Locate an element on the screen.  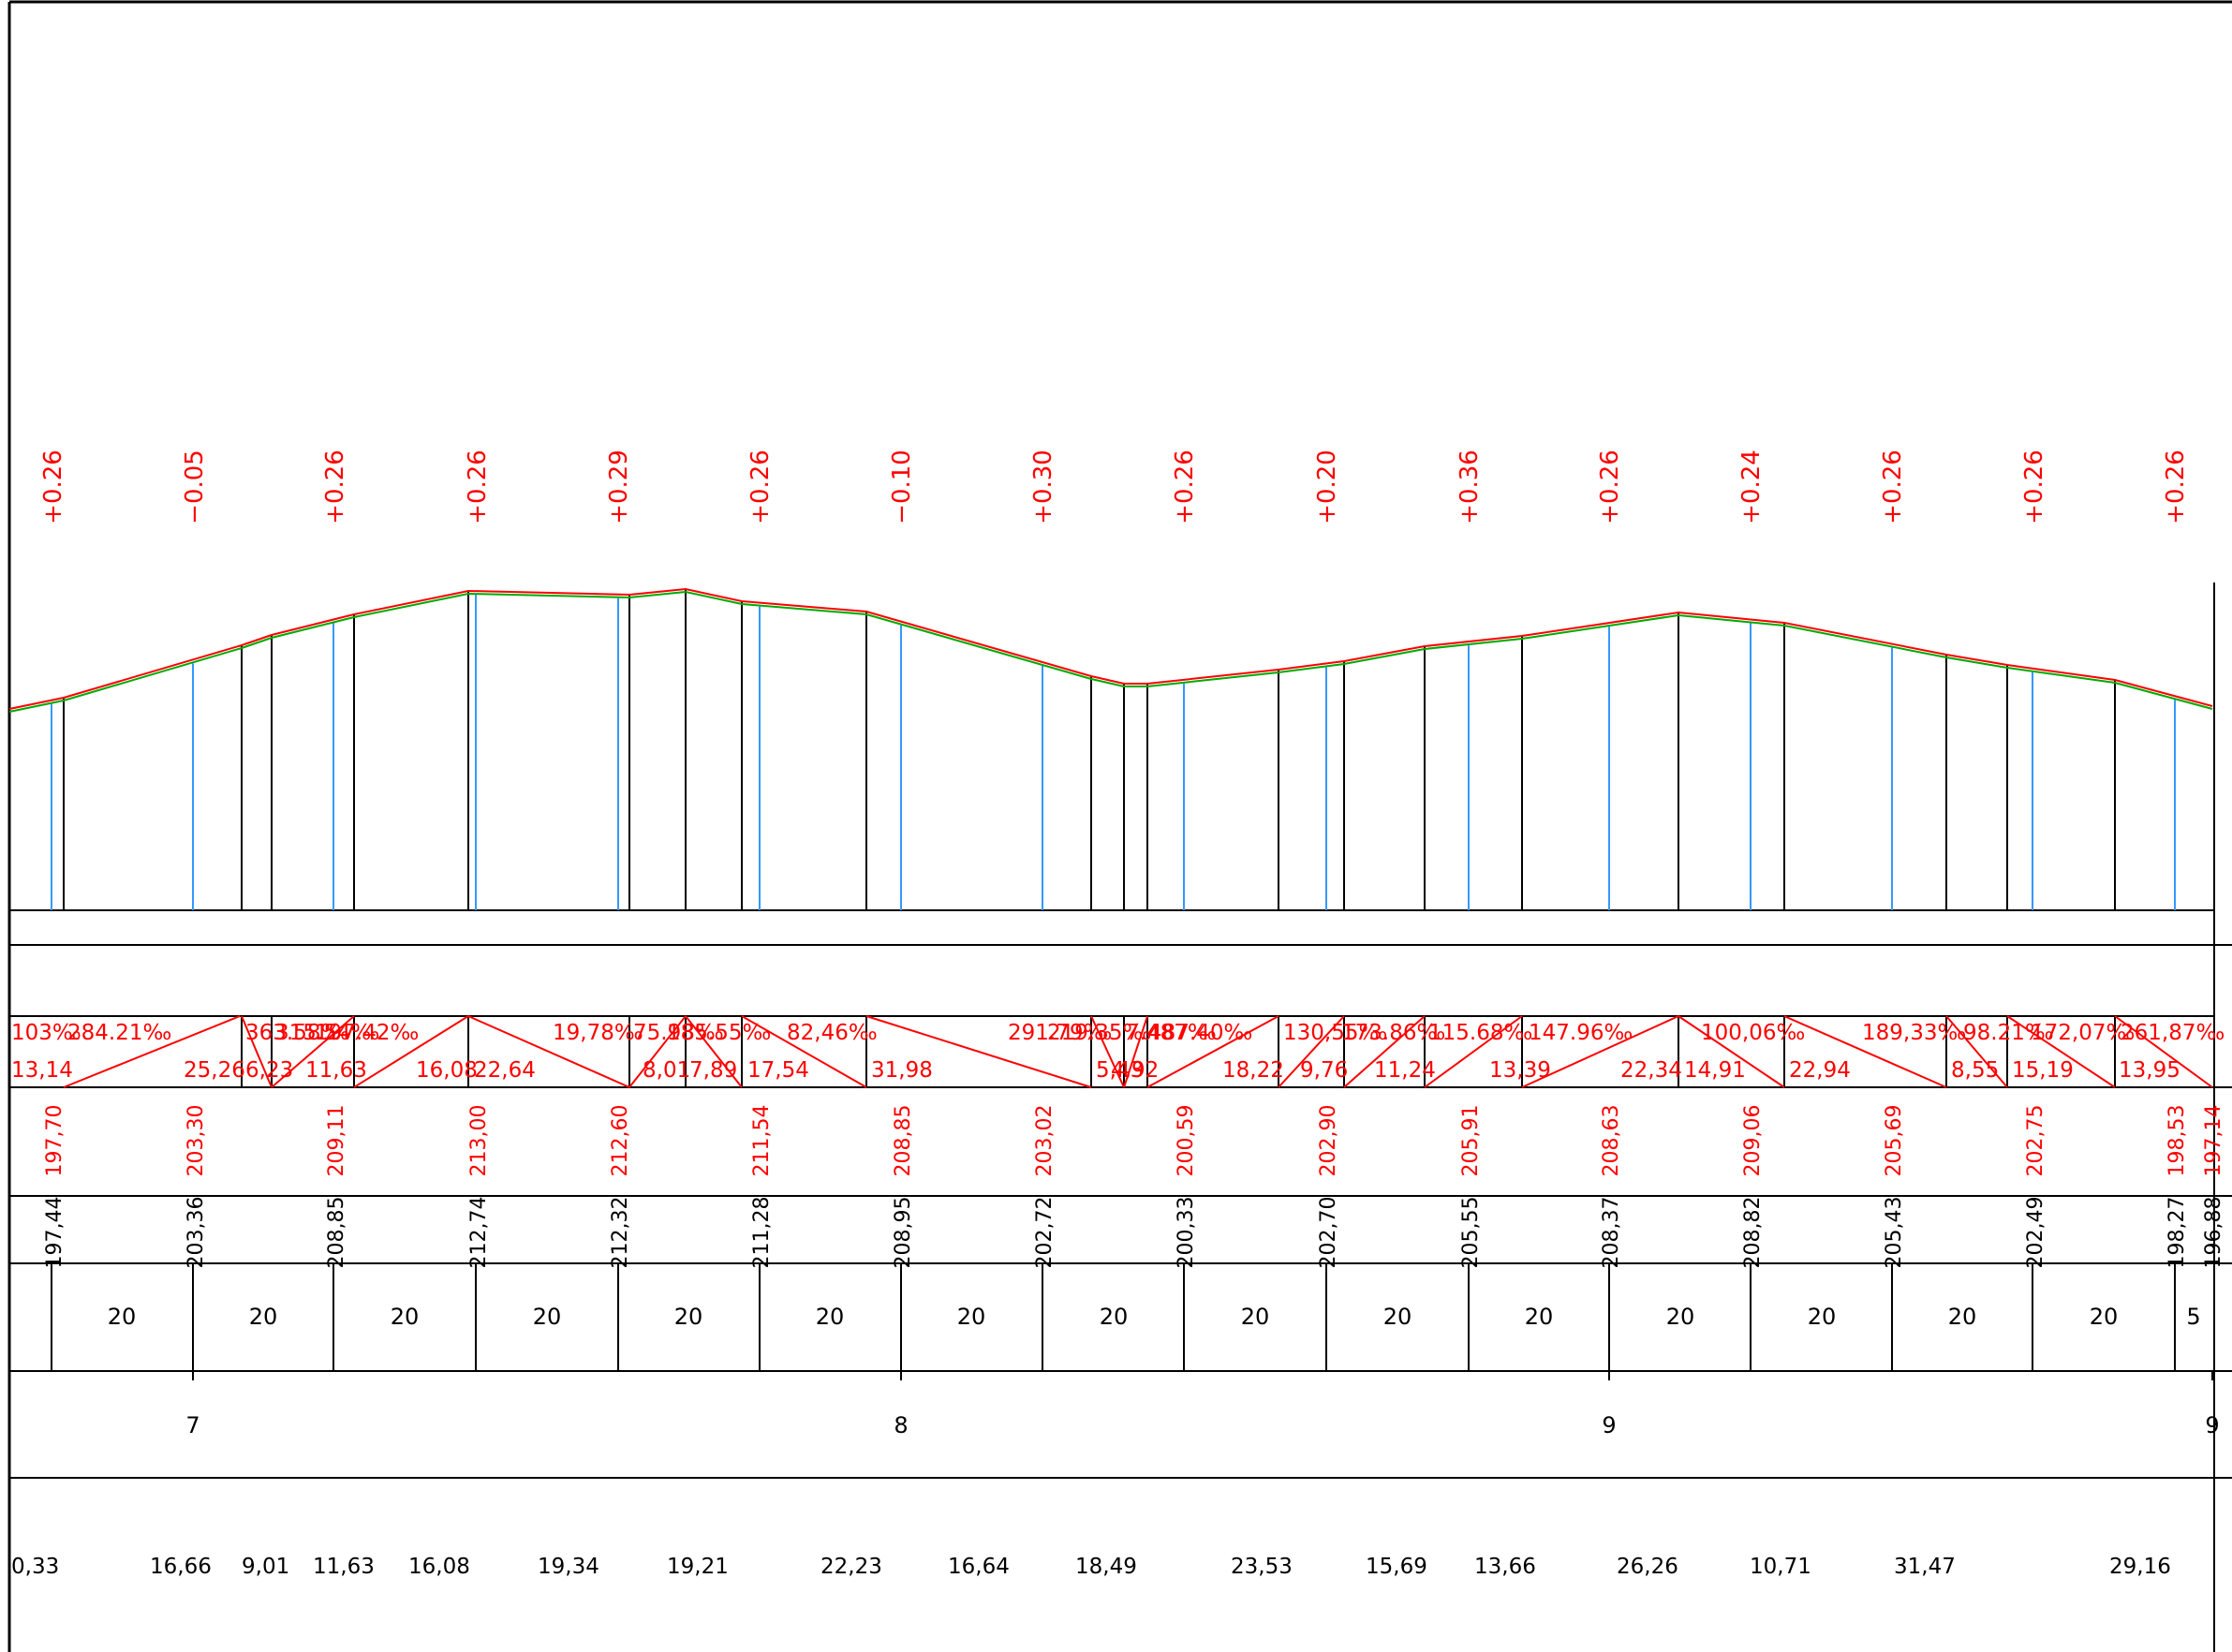
span-distance: 22,23 is located at coordinates (851, 1567).